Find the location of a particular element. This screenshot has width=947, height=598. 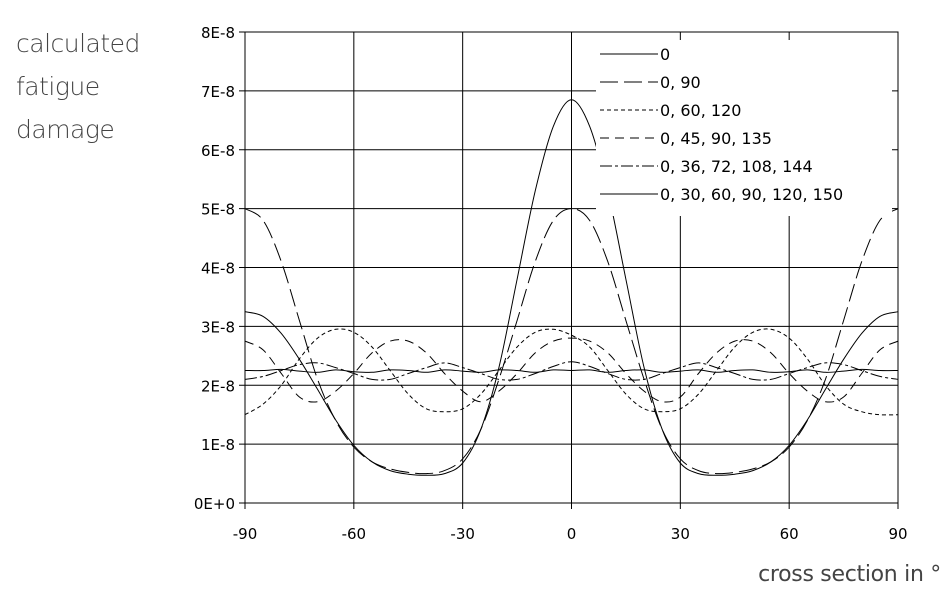

x-tick-label: -60 is located at coordinates (354, 534).